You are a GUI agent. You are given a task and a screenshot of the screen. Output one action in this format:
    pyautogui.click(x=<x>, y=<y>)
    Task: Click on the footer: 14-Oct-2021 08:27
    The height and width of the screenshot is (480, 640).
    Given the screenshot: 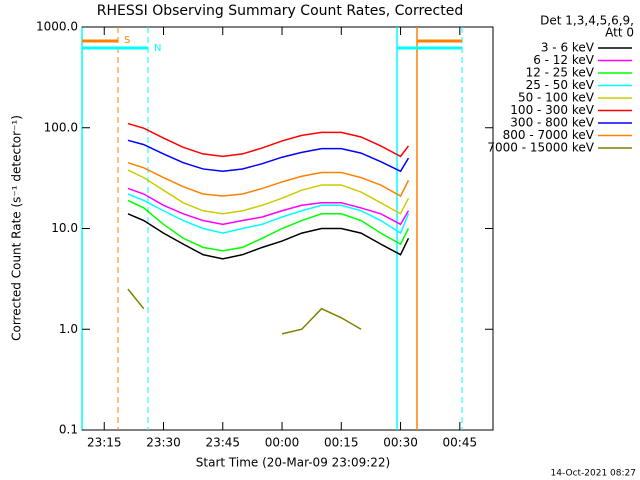 What is the action you would take?
    pyautogui.click(x=593, y=474)
    